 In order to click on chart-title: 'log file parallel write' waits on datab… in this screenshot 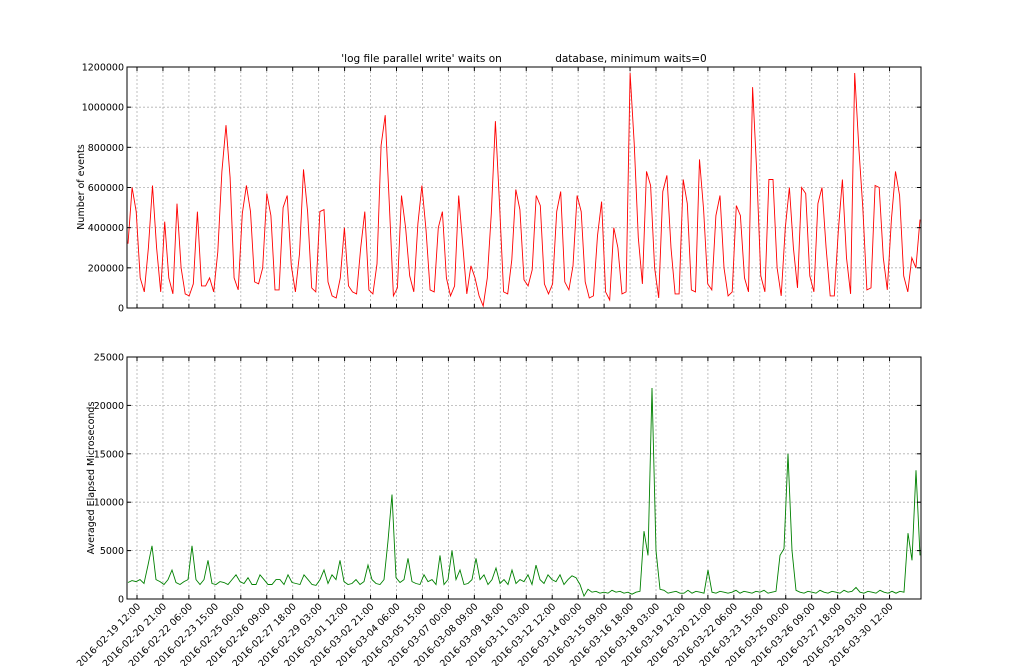, I will do `click(523, 59)`.